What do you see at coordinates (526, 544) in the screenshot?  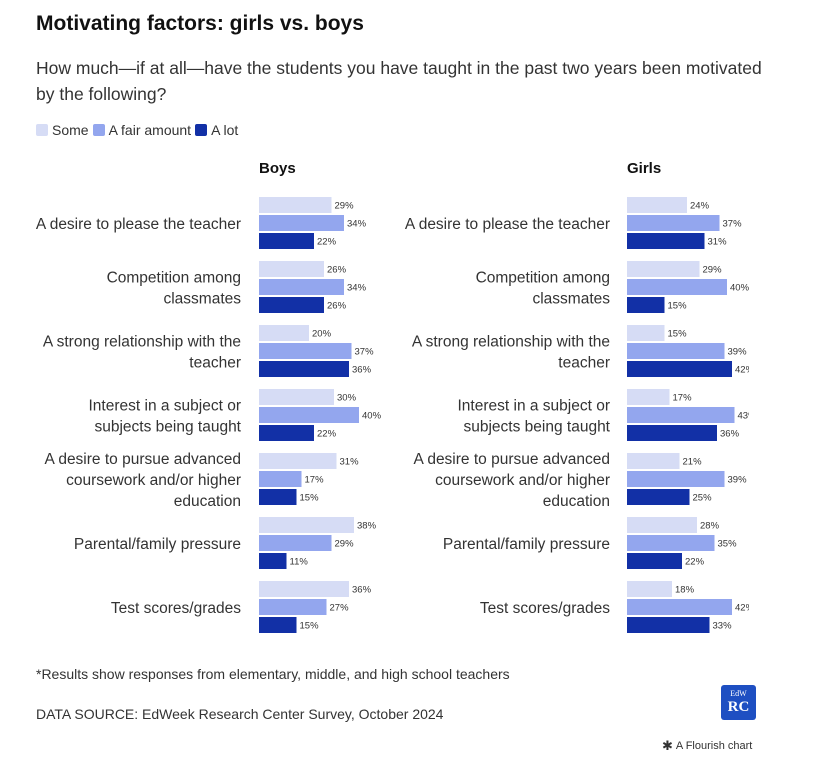 I see `category-label: Parental/family pressure` at bounding box center [526, 544].